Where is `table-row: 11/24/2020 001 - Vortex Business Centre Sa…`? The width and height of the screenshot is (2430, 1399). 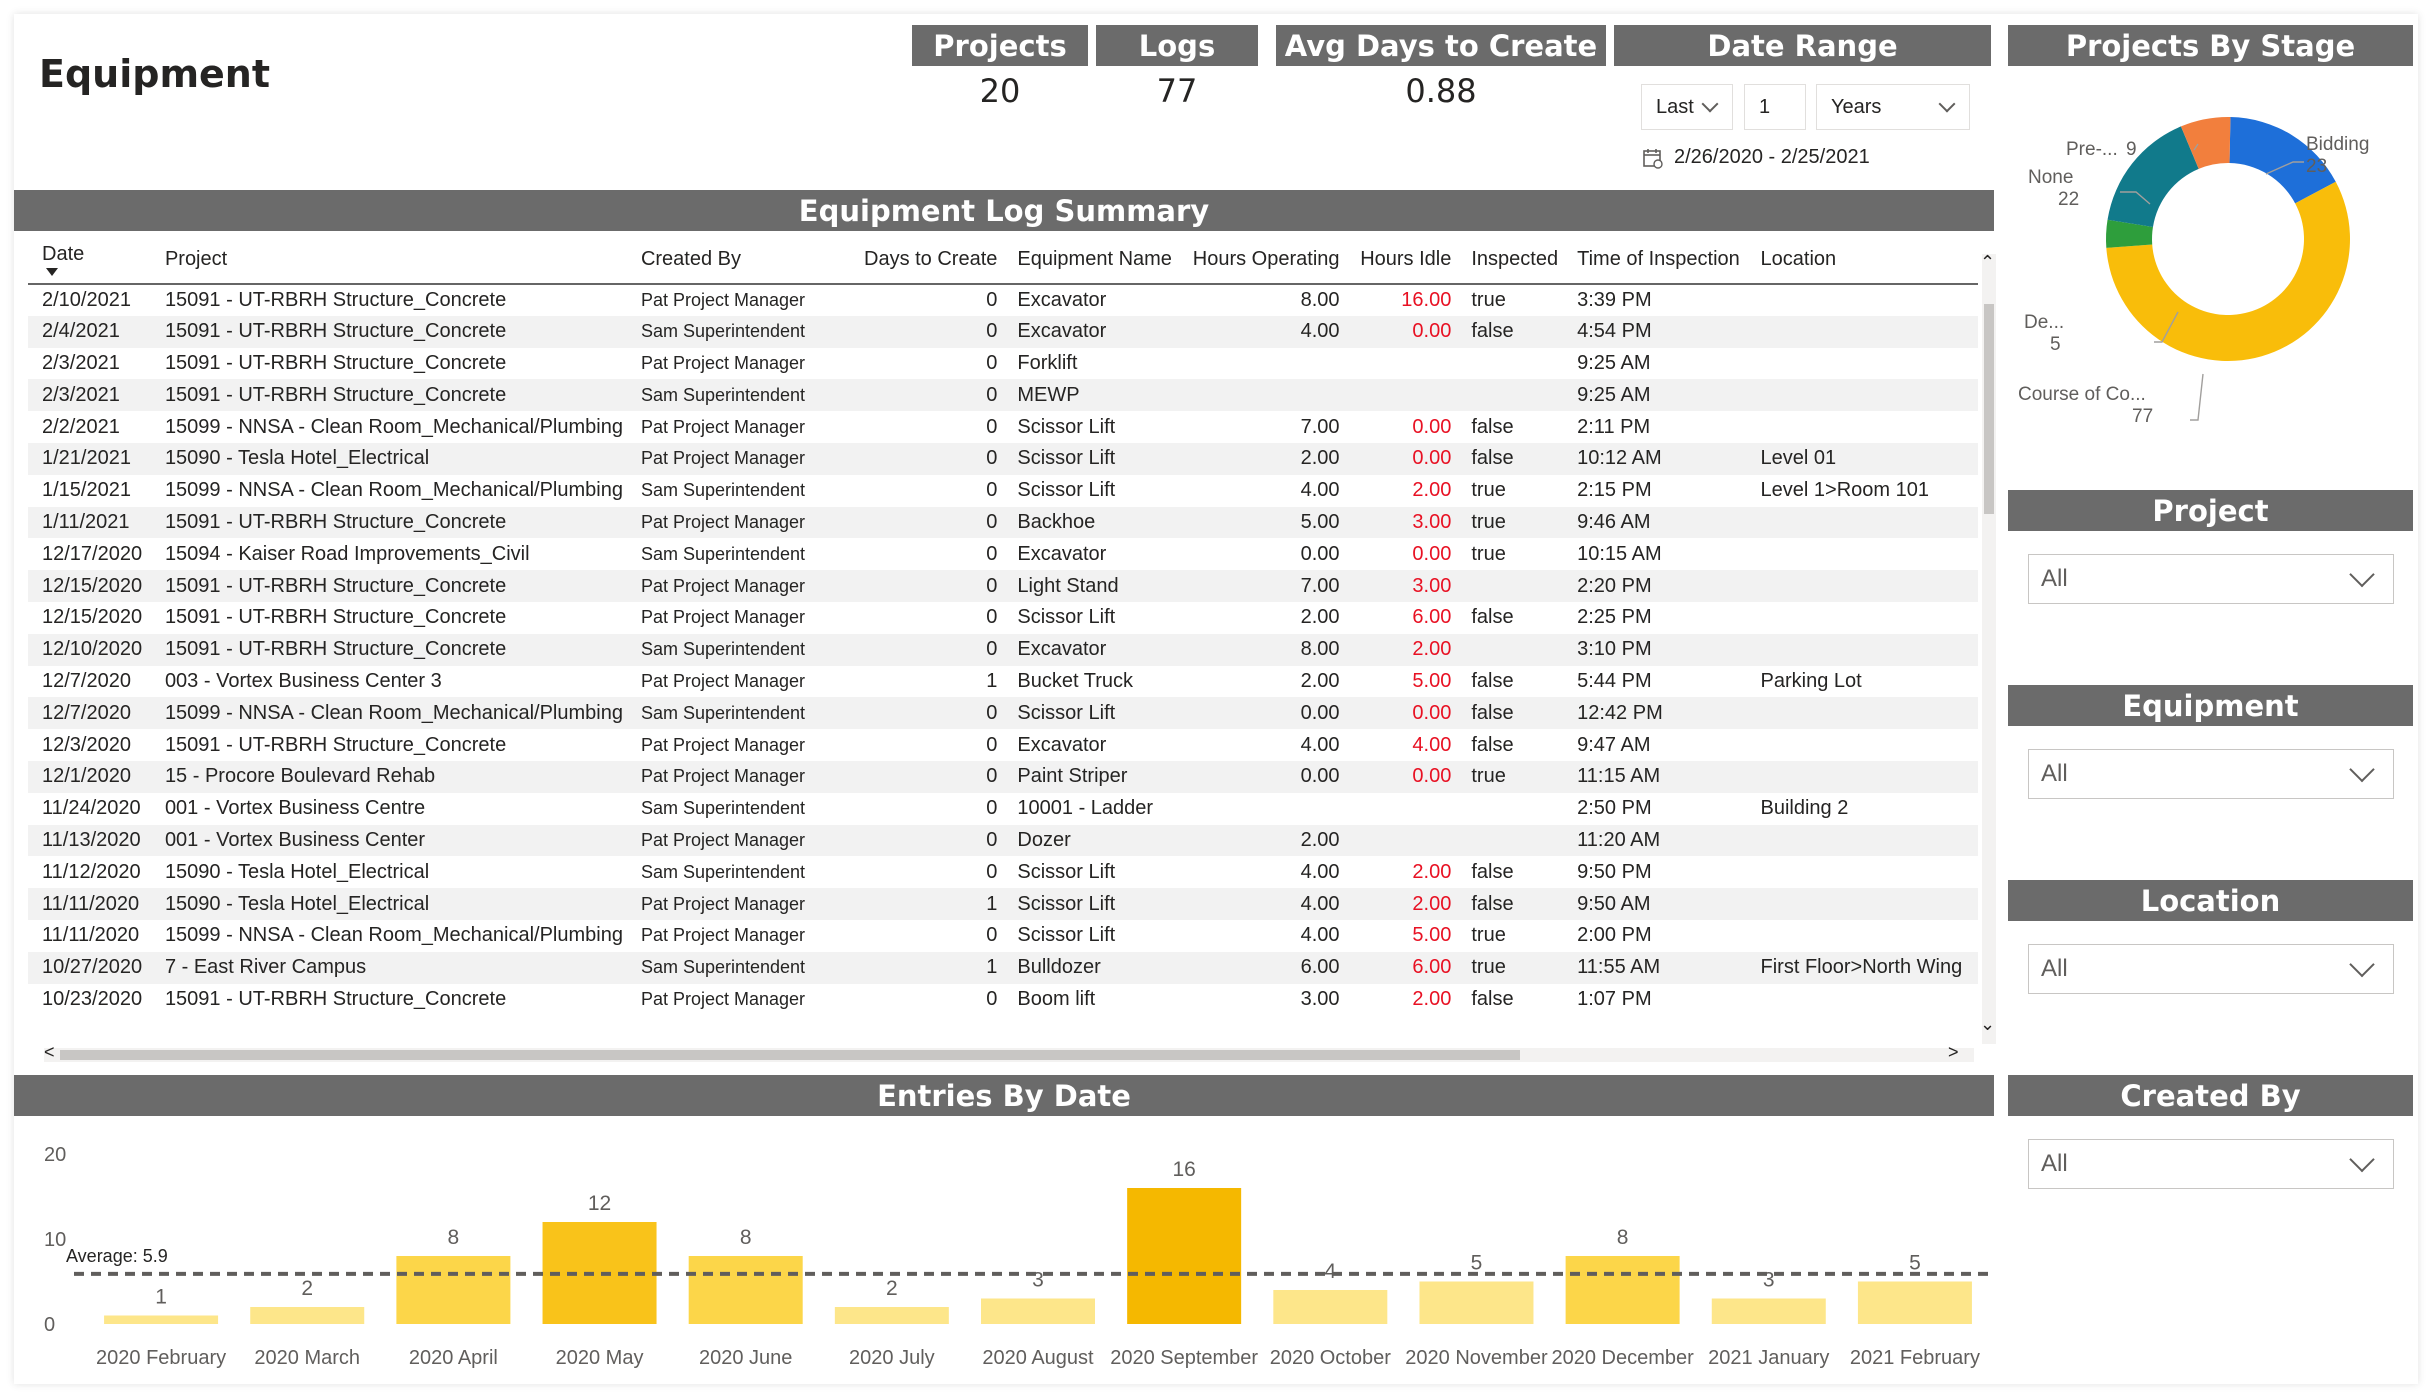 table-row: 11/24/2020 001 - Vortex Business Centre Sa… is located at coordinates (1003, 809).